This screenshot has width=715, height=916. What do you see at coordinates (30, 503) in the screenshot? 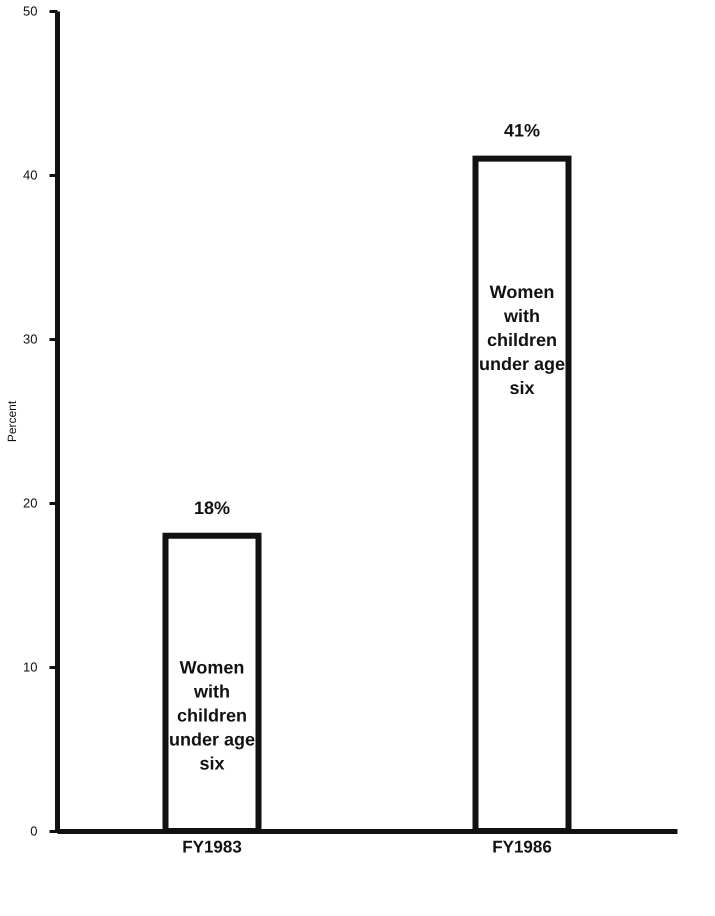
I see `y-tick-label: 20` at bounding box center [30, 503].